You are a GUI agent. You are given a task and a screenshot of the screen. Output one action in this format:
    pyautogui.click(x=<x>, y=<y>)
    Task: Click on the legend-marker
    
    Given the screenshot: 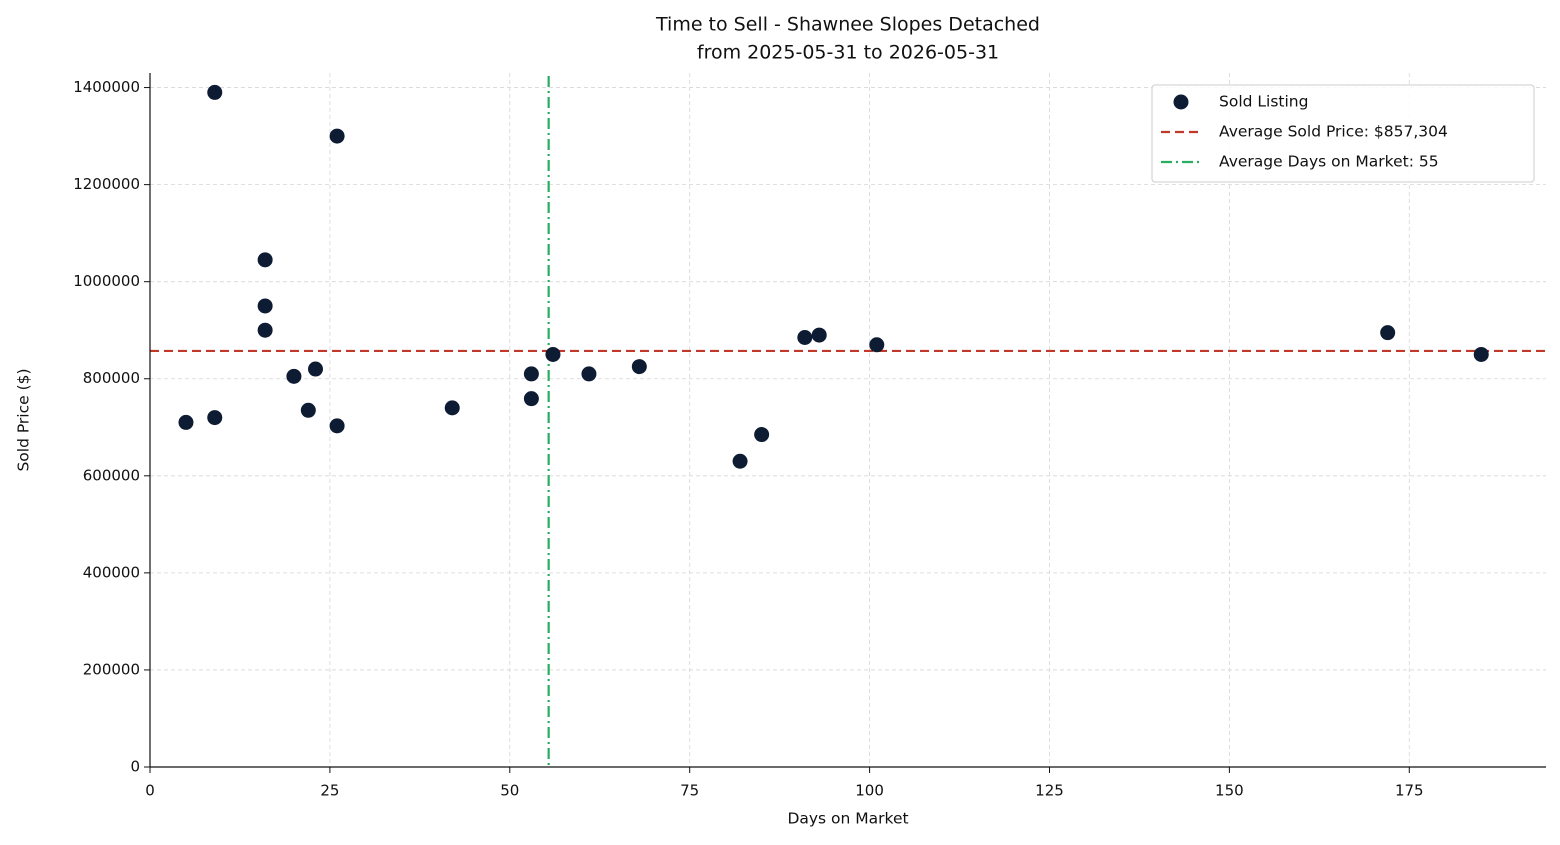 What is the action you would take?
    pyautogui.click(x=1181, y=102)
    